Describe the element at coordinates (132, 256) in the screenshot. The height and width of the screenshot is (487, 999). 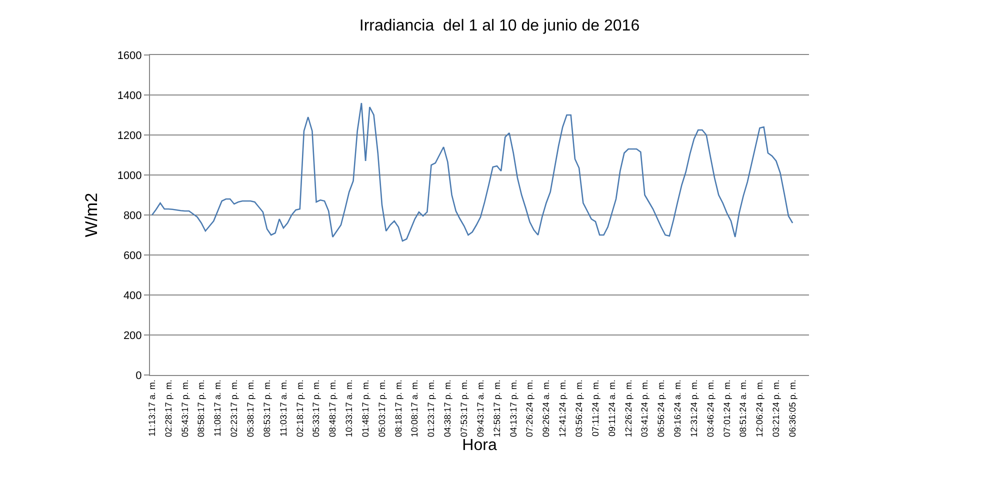
I see `y-tick-label: 600` at that location.